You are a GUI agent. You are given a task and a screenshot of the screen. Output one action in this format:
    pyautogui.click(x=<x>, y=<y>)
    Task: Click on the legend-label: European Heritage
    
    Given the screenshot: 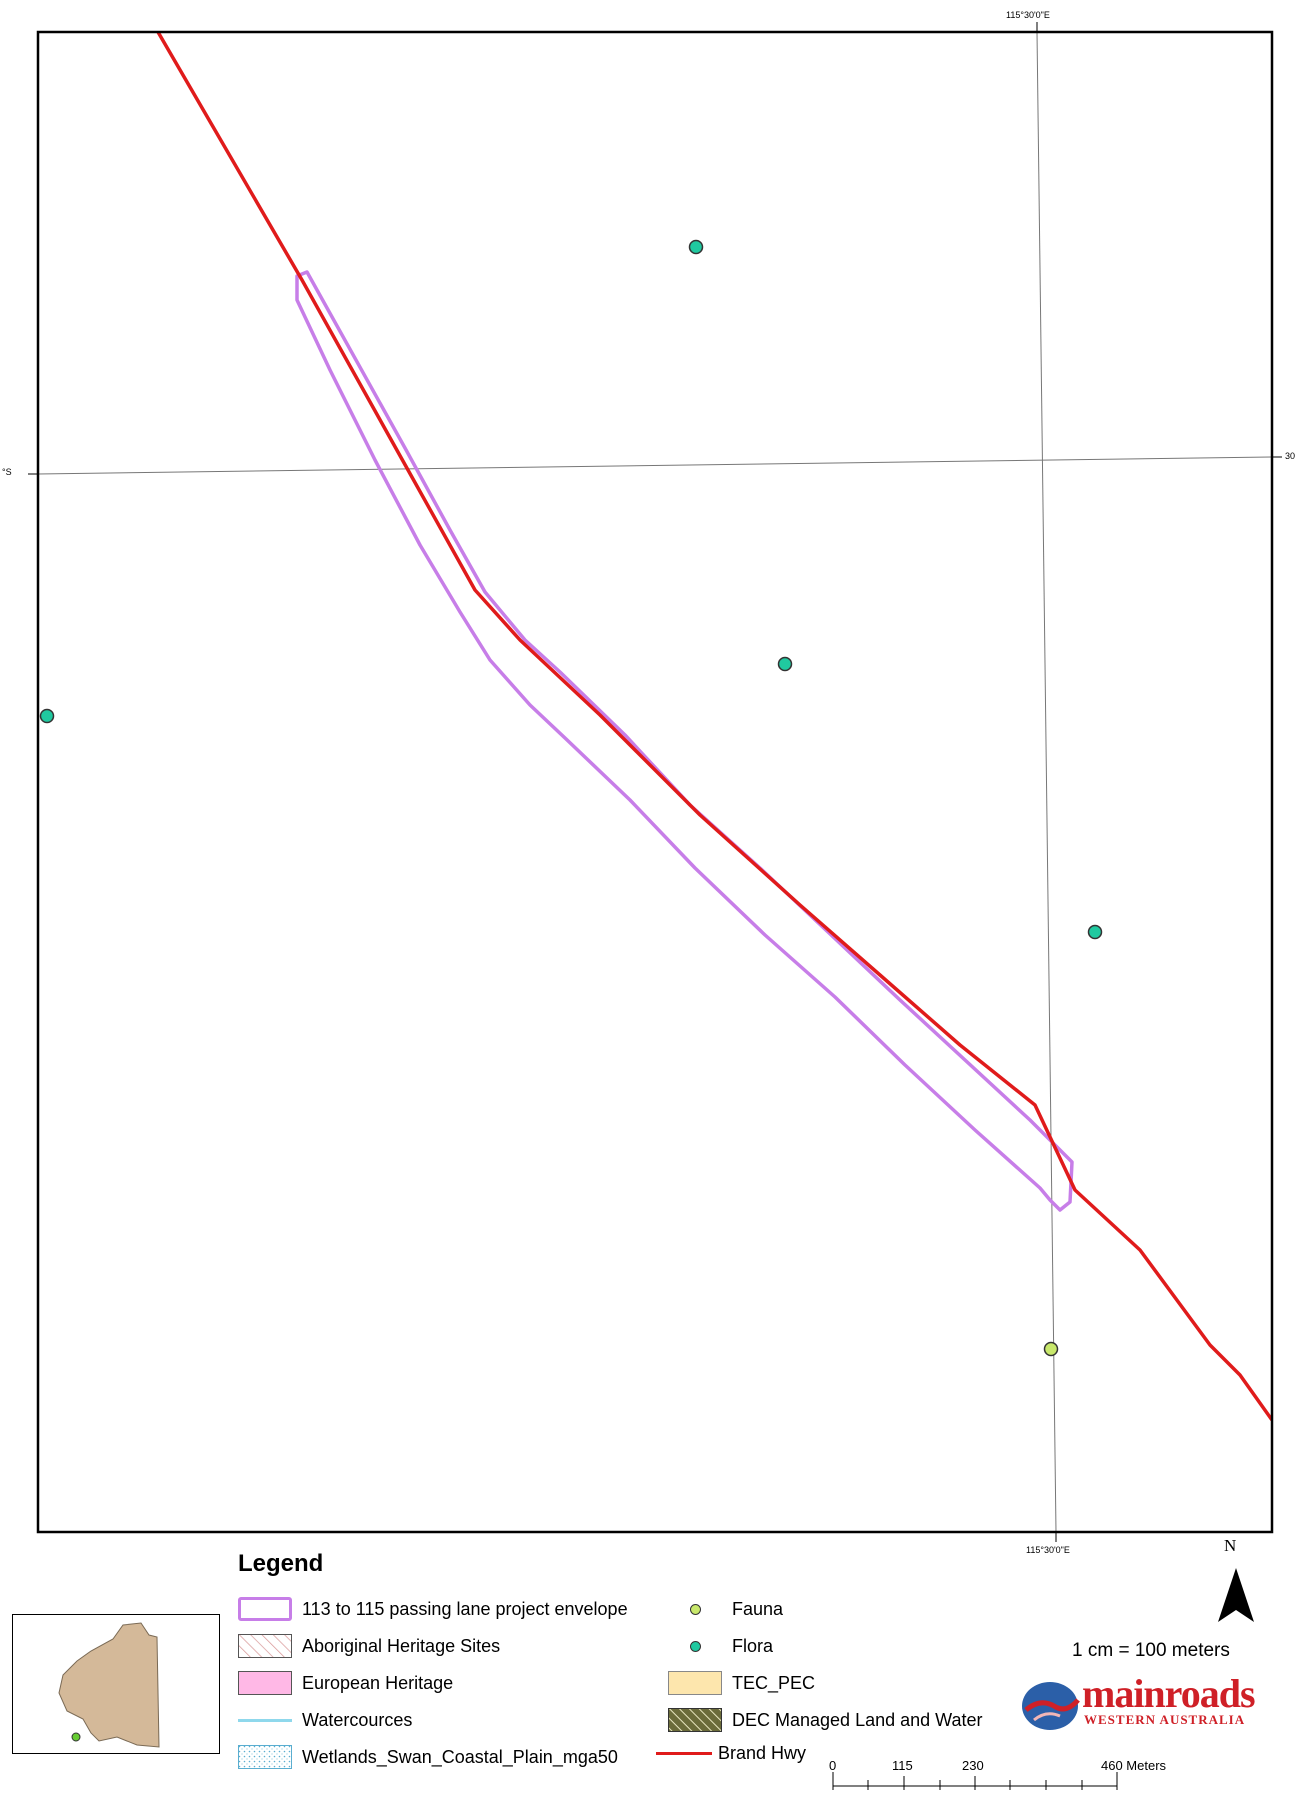 What is the action you would take?
    pyautogui.click(x=378, y=1682)
    